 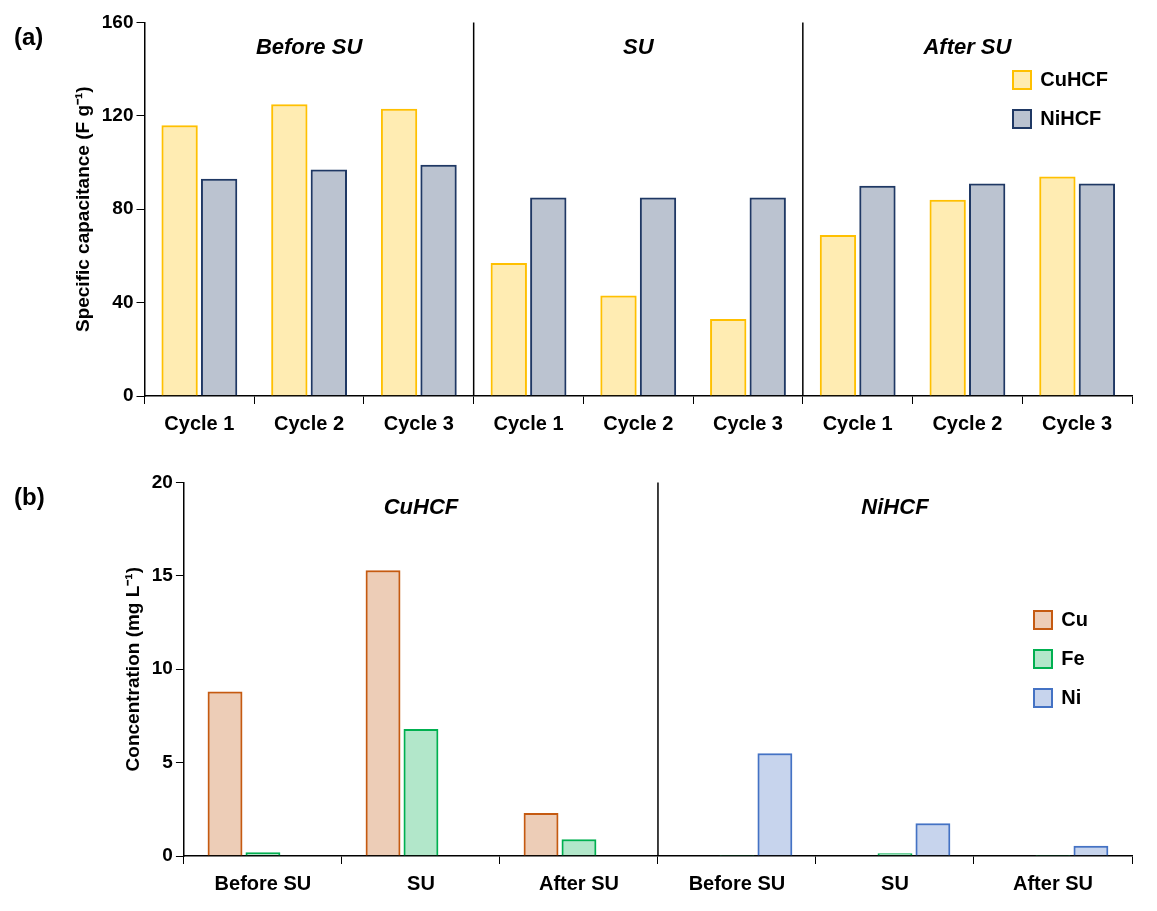 What do you see at coordinates (132, 669) in the screenshot?
I see `y-axis-title: Concentration (mg L⁻¹)` at bounding box center [132, 669].